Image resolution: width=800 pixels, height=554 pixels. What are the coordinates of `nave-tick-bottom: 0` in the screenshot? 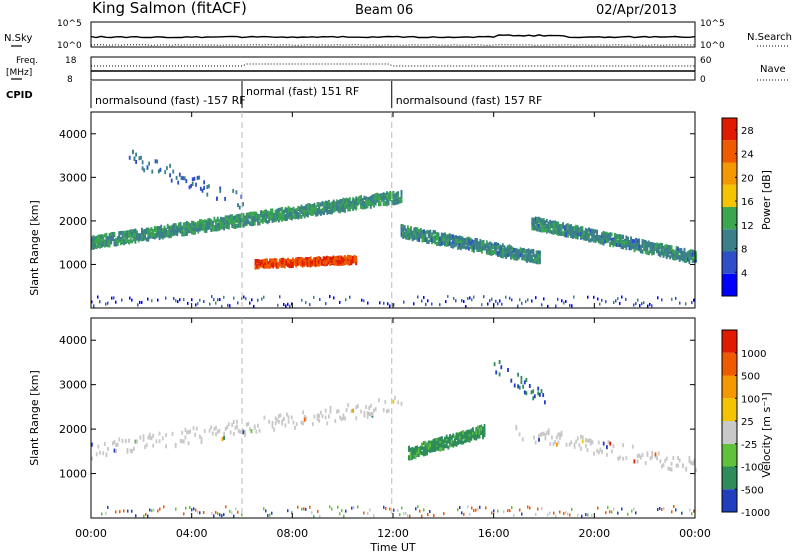 It's located at (703, 80).